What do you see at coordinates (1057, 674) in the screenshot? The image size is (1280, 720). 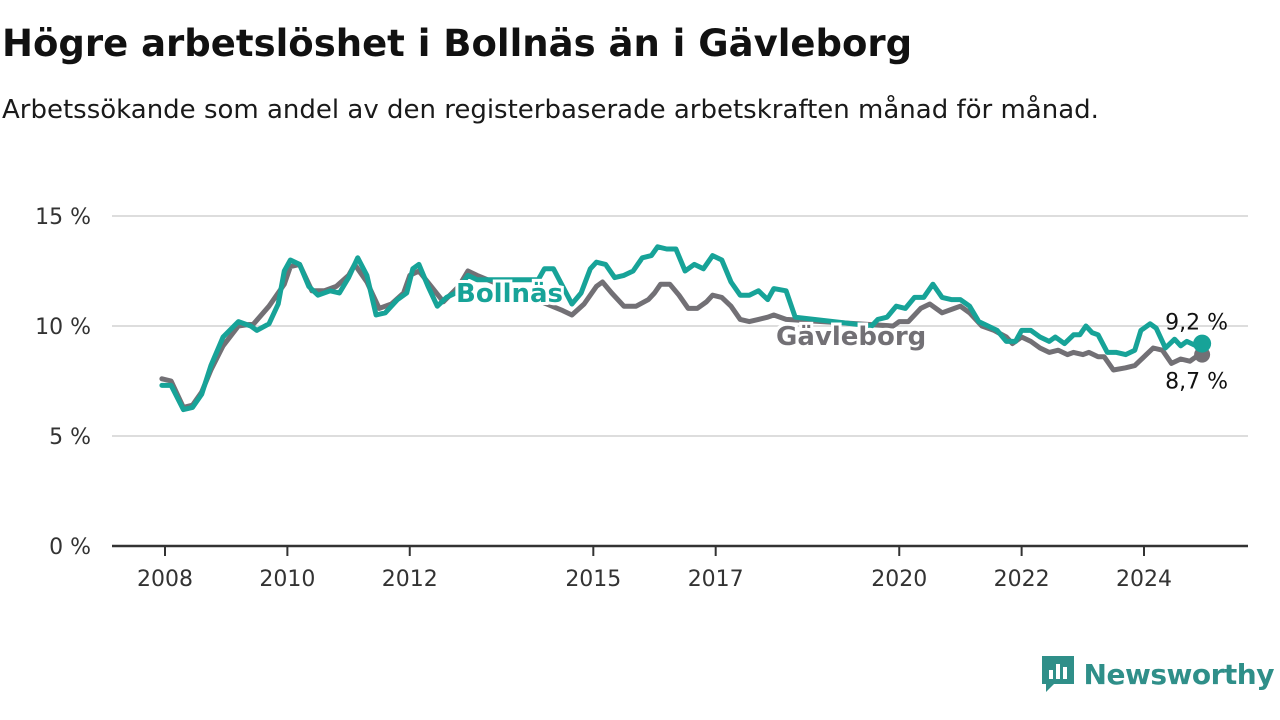 I see `newsworthy-logo-icon` at bounding box center [1057, 674].